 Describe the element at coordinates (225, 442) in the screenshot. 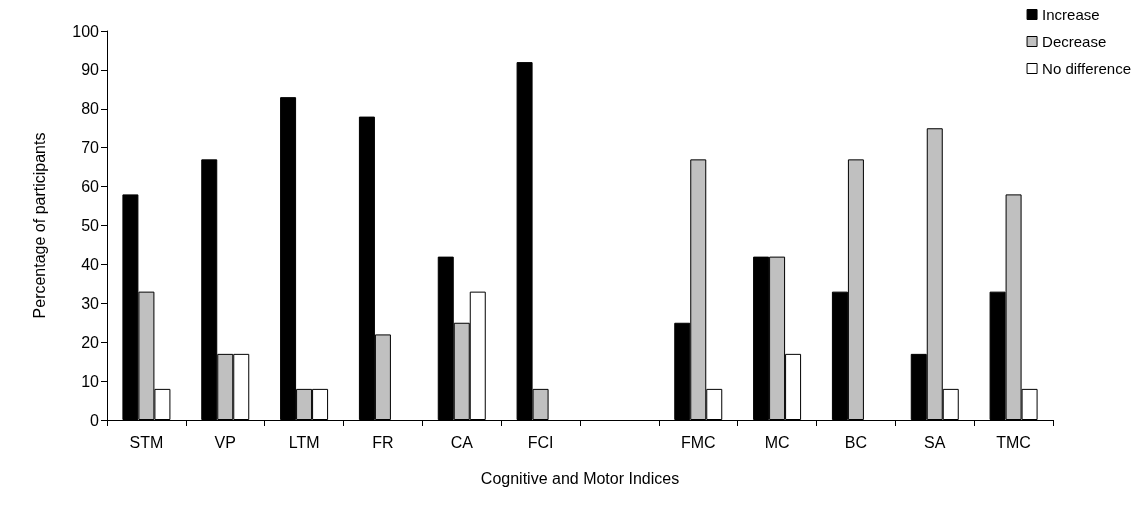

I see `x-tick-label: VP` at that location.